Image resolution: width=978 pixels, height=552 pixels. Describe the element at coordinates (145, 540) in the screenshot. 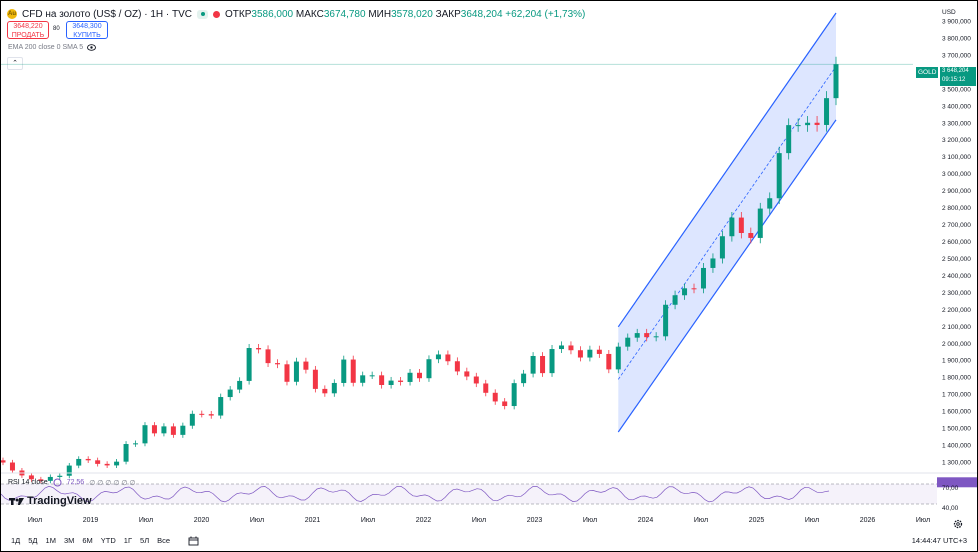

I see `range-button: 5Л` at that location.